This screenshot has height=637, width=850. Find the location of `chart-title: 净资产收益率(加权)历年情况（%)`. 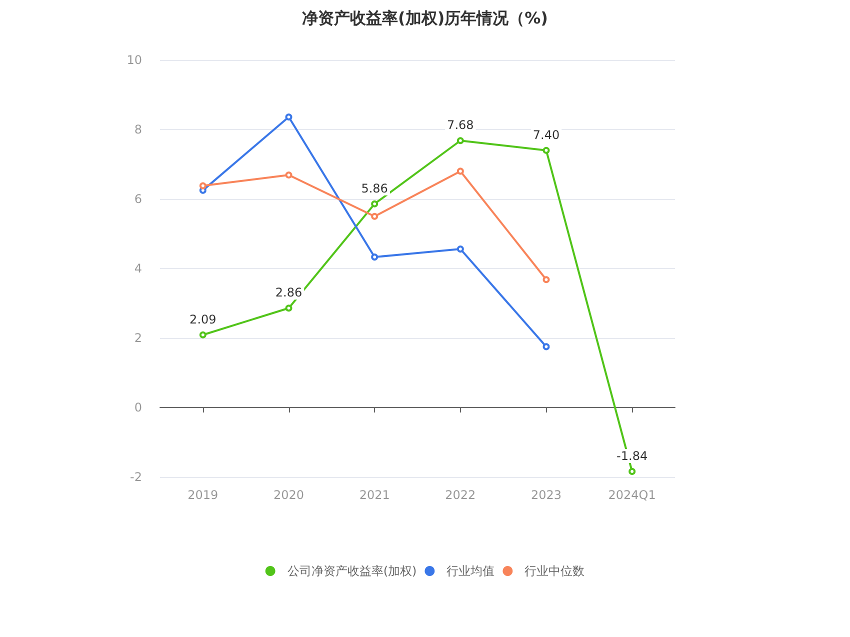

chart-title: 净资产收益率(加权)历年情况（%) is located at coordinates (425, 18).